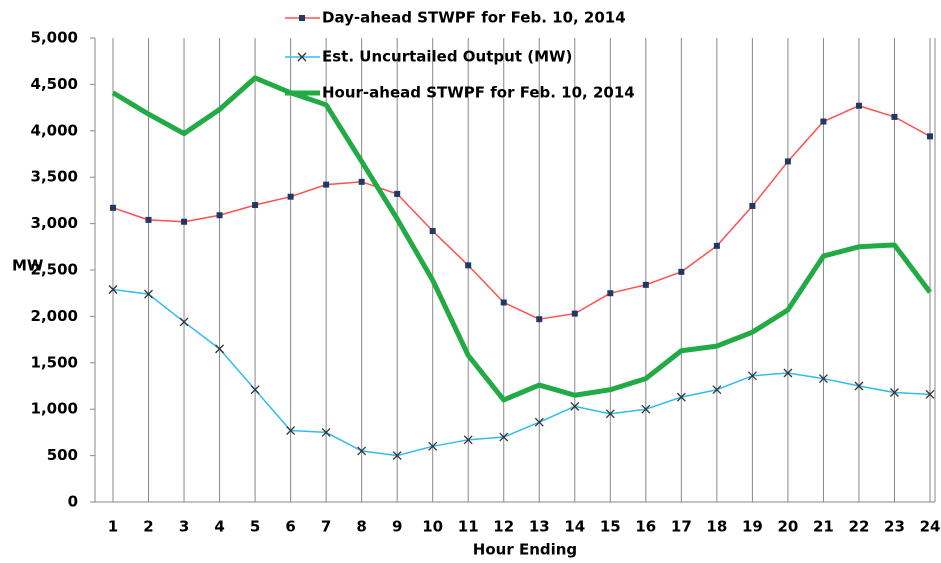 The height and width of the screenshot is (563, 941). What do you see at coordinates (681, 527) in the screenshot?
I see `x-tick-label: 17` at bounding box center [681, 527].